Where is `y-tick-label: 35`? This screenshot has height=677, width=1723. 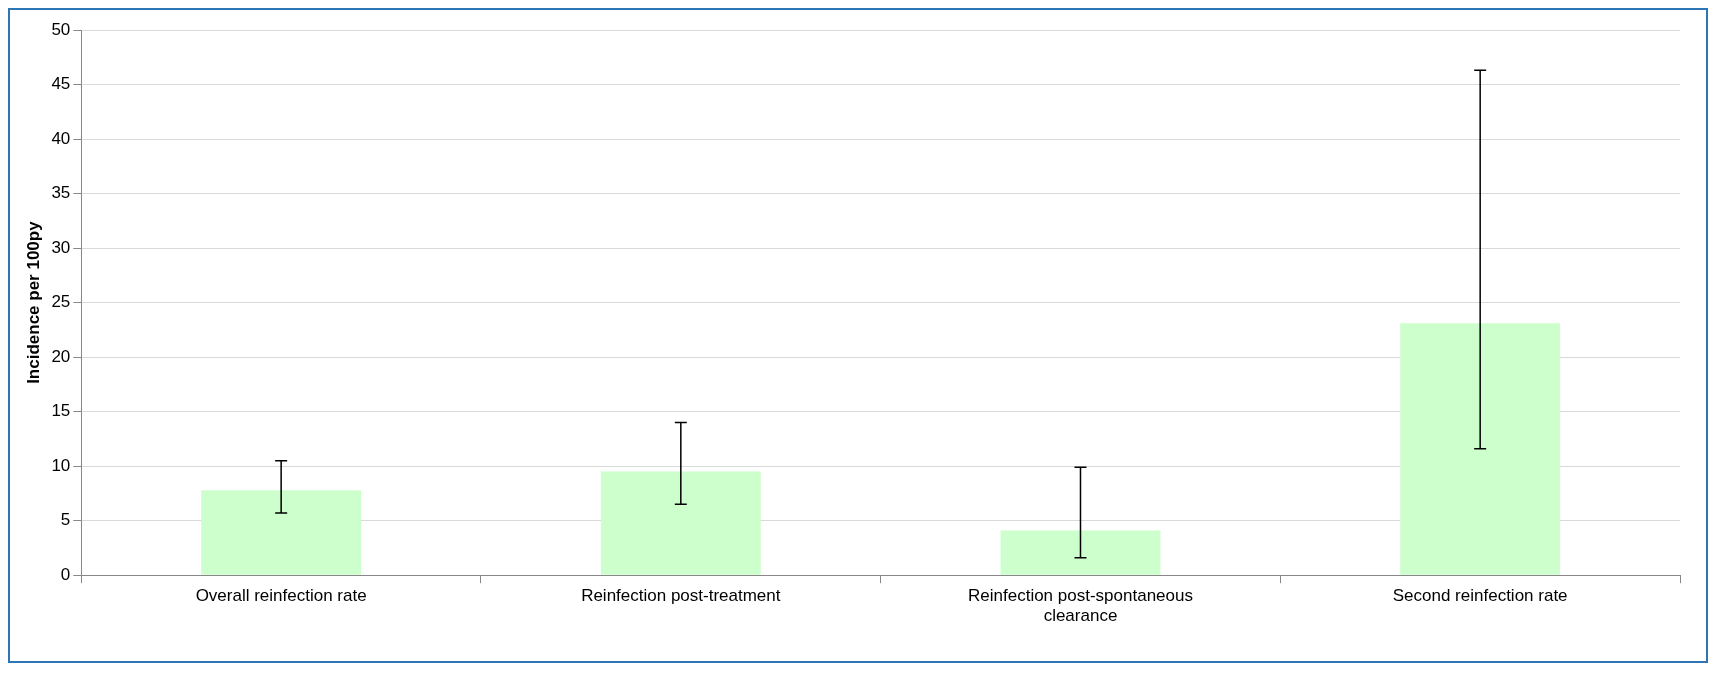
y-tick-label: 35 is located at coordinates (61, 193).